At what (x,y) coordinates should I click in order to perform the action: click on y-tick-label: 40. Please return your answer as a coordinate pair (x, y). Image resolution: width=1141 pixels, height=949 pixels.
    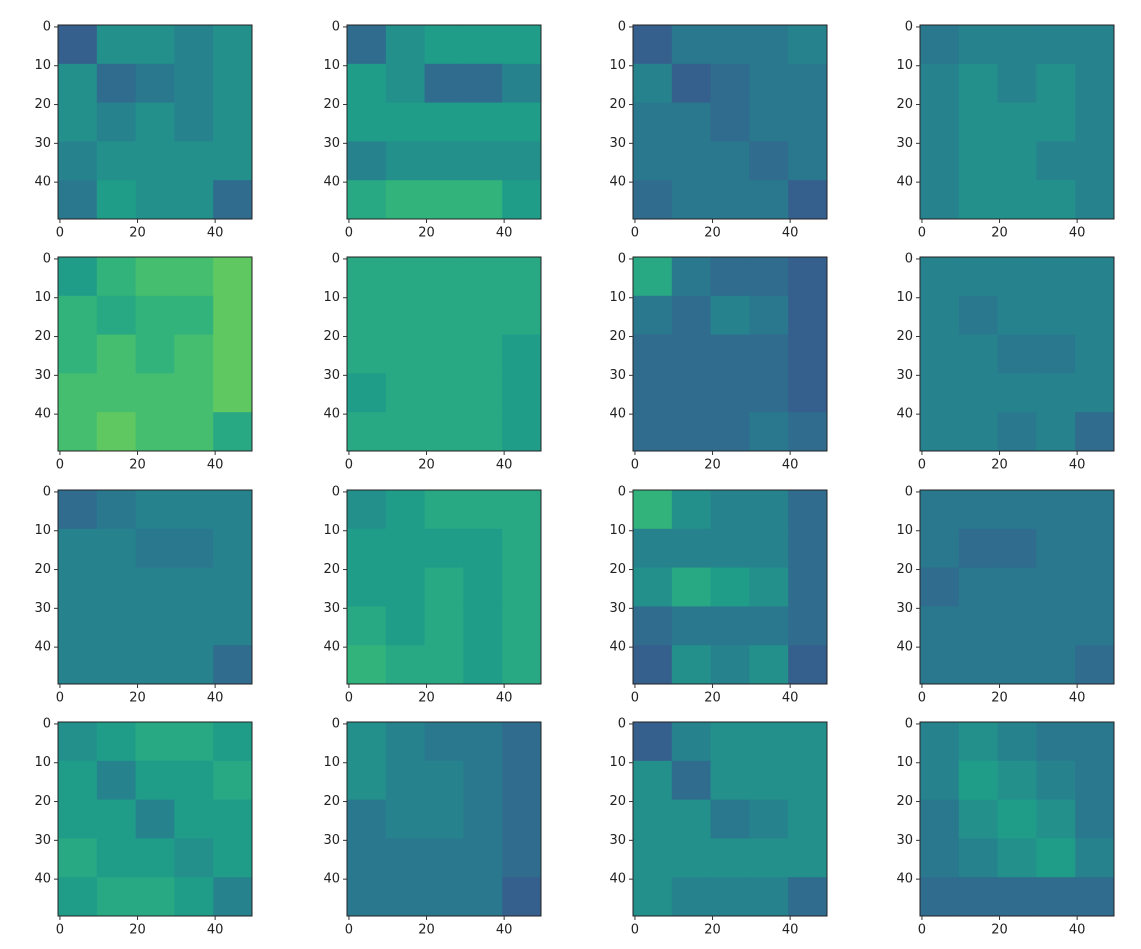
    Looking at the image, I should click on (904, 647).